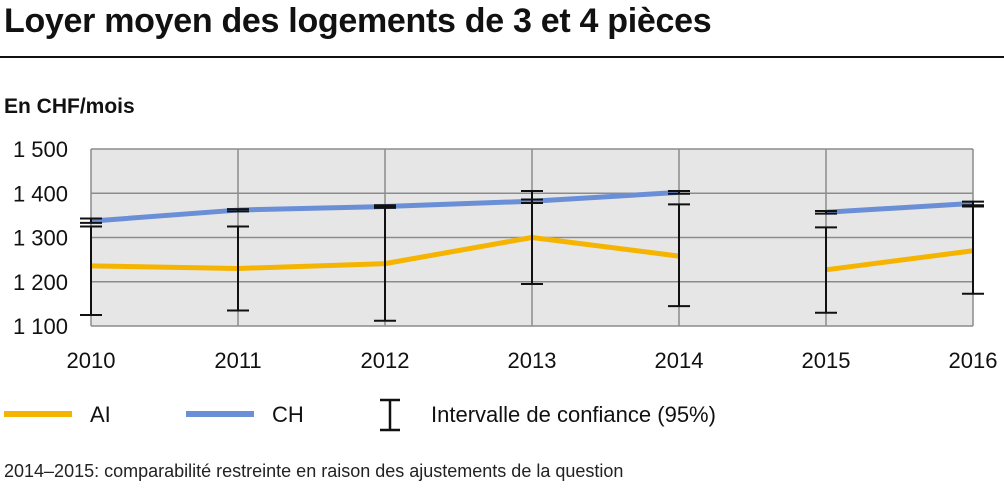 The width and height of the screenshot is (1004, 491). What do you see at coordinates (679, 360) in the screenshot?
I see `x-tick-label: 2014` at bounding box center [679, 360].